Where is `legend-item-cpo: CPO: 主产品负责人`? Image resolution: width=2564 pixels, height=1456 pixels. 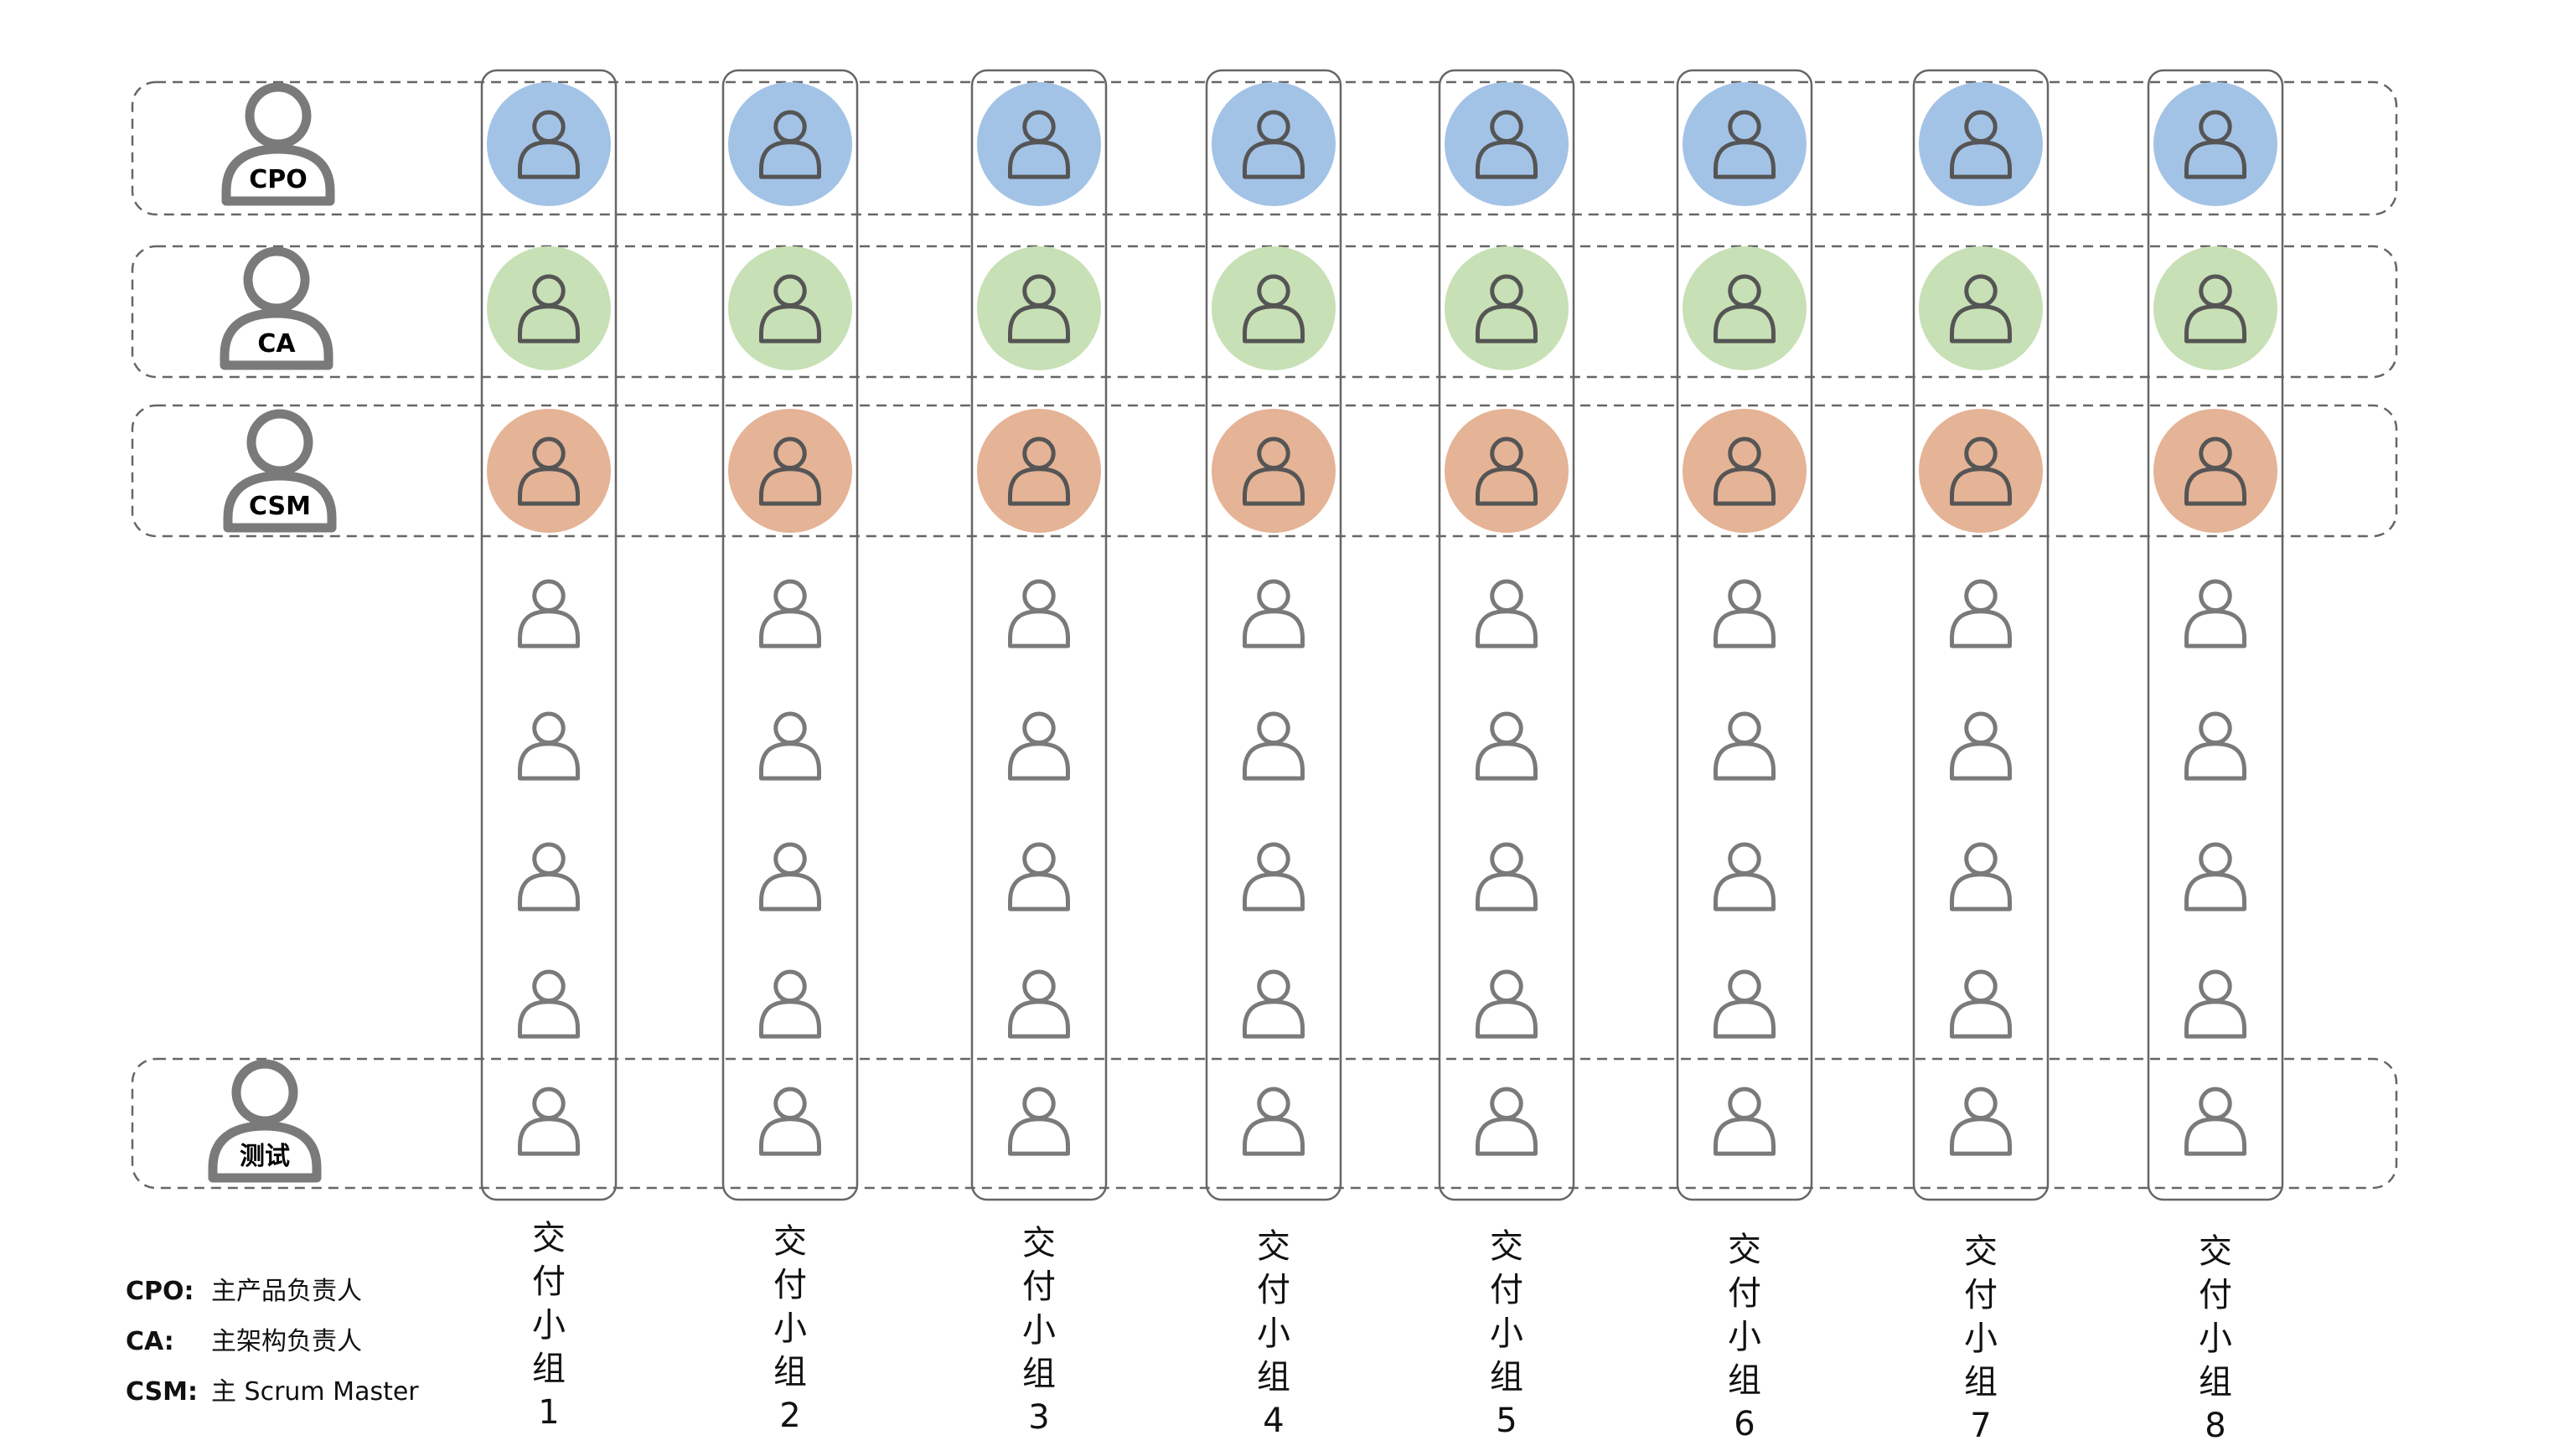
legend-item-cpo: CPO: 主产品负责人 is located at coordinates (244, 1288).